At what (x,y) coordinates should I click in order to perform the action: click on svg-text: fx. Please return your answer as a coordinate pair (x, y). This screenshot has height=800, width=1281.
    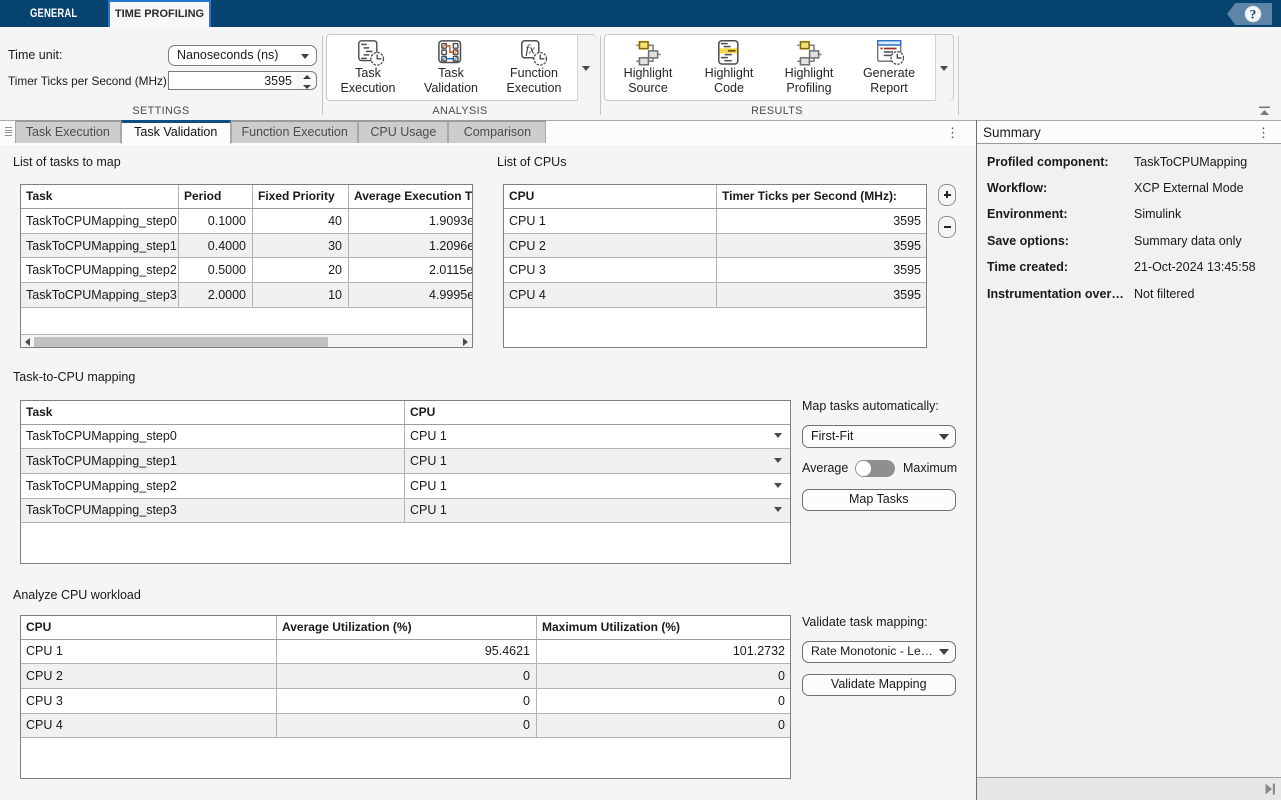
    Looking at the image, I should click on (531, 48).